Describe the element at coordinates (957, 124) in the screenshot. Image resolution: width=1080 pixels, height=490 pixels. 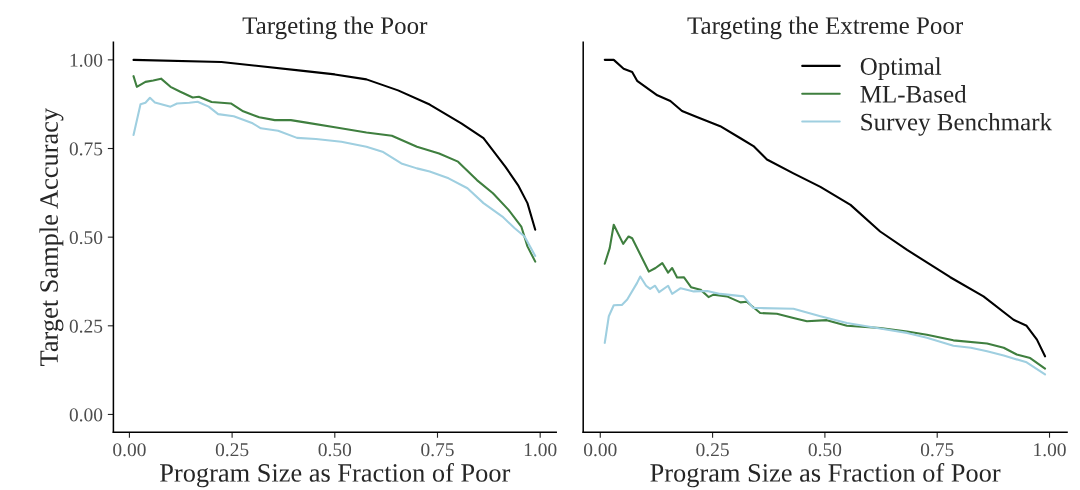
I see `legend-label: Survey Benchmark` at that location.